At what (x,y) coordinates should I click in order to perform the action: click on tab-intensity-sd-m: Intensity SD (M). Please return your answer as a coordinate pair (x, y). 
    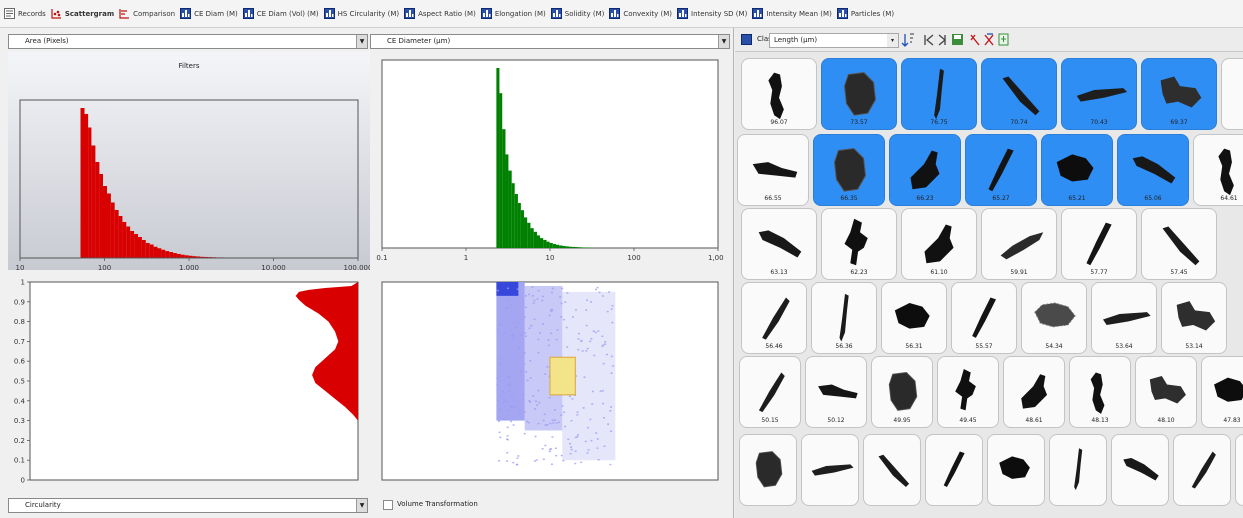
    Looking at the image, I should click on (713, 14).